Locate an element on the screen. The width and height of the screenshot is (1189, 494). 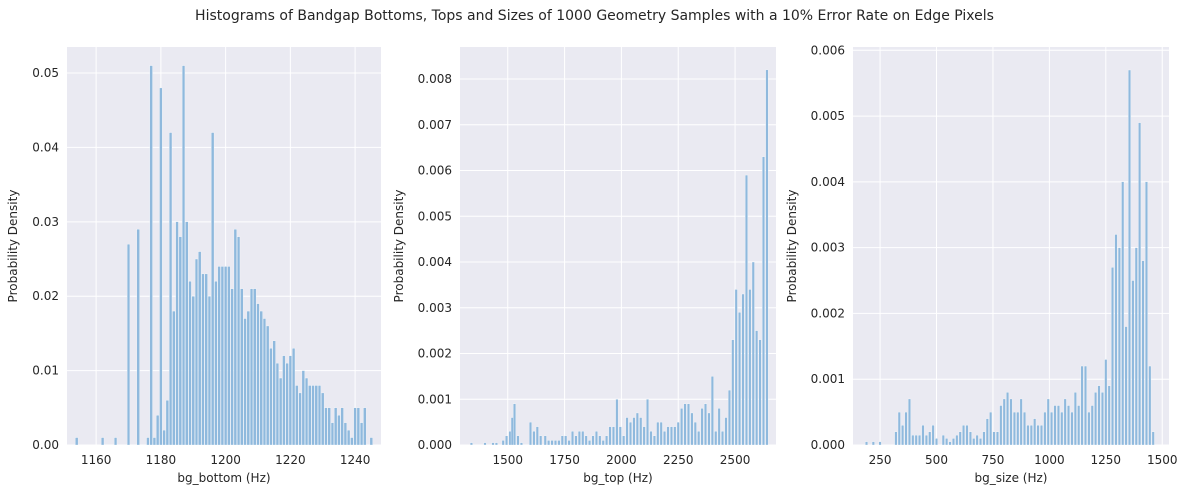
x-tick-label: 250 is located at coordinates (880, 460).